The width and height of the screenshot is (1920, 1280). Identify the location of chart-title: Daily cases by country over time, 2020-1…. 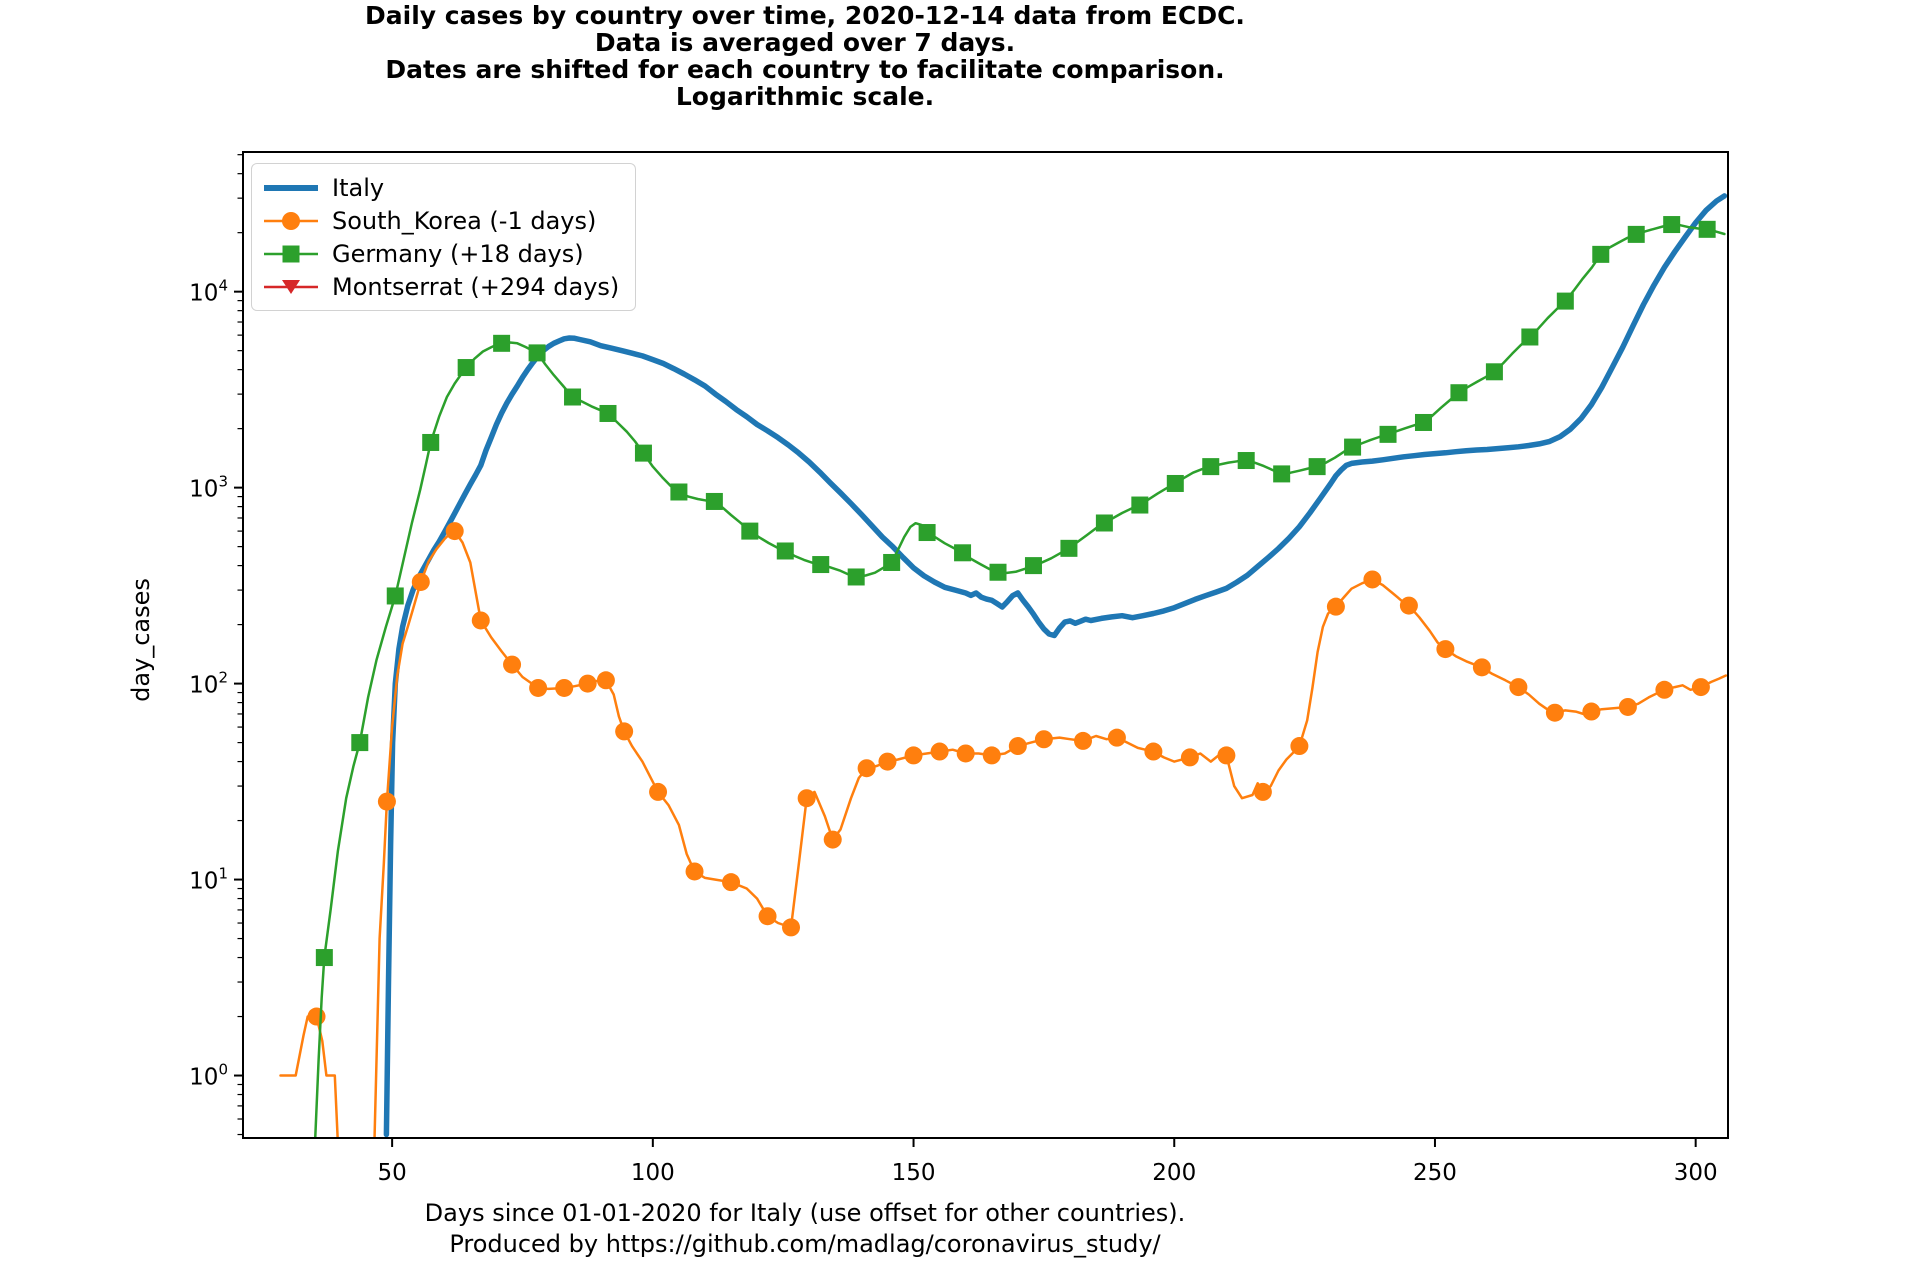
(805, 56).